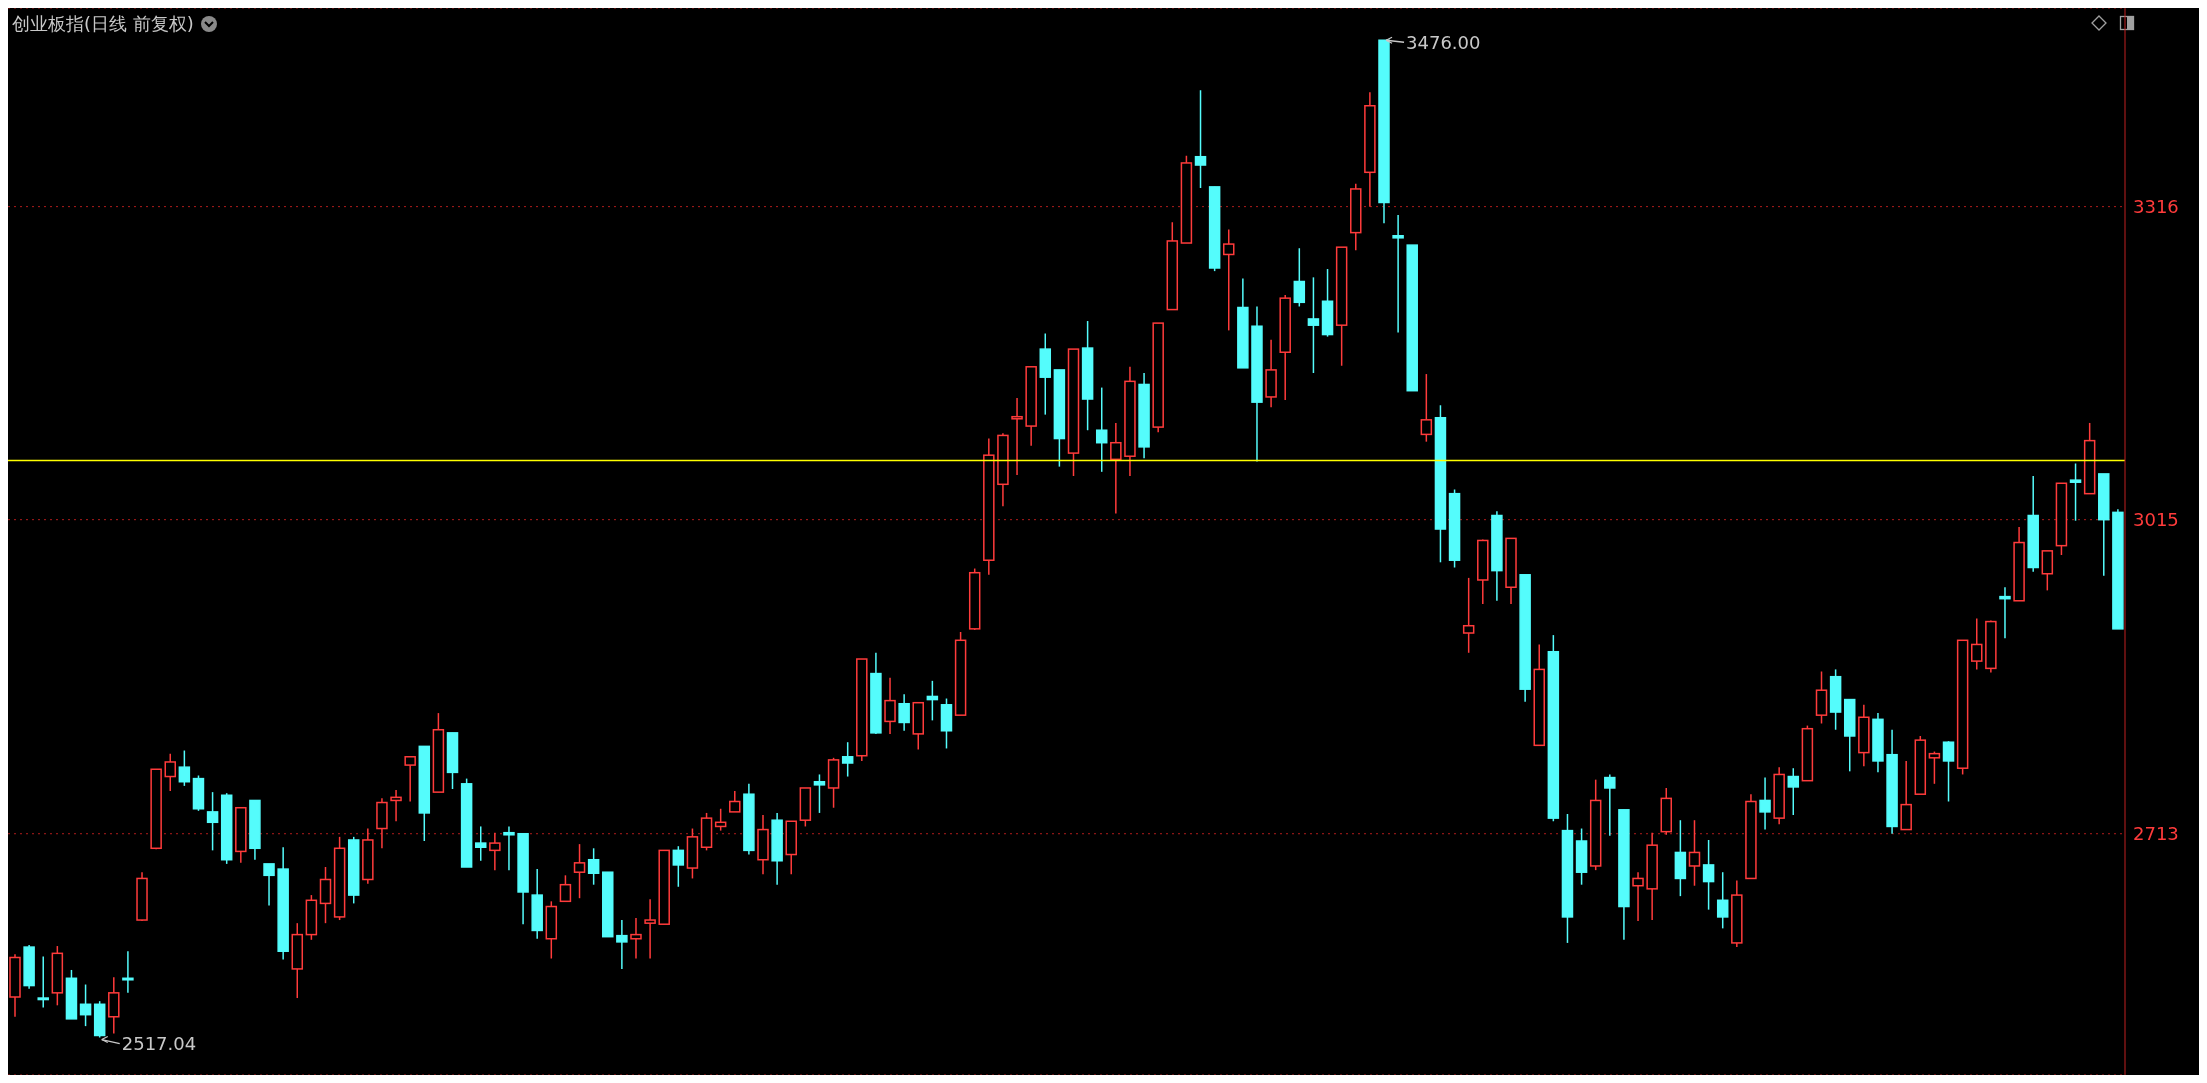 This screenshot has width=2207, height=1083. Describe the element at coordinates (159, 1043) in the screenshot. I see `annotation: 2517.04` at that location.